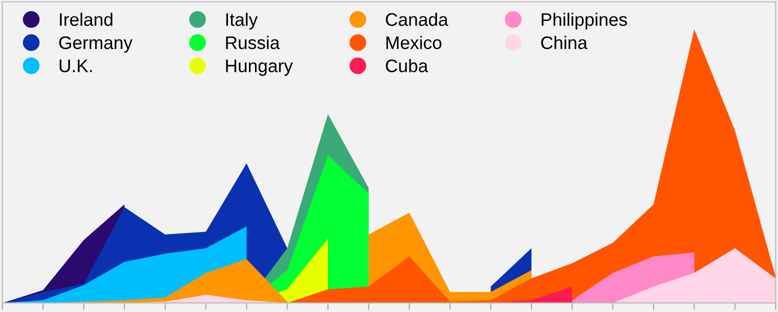 The width and height of the screenshot is (778, 312). What do you see at coordinates (259, 68) in the screenshot?
I see `legend-label: Hungary` at bounding box center [259, 68].